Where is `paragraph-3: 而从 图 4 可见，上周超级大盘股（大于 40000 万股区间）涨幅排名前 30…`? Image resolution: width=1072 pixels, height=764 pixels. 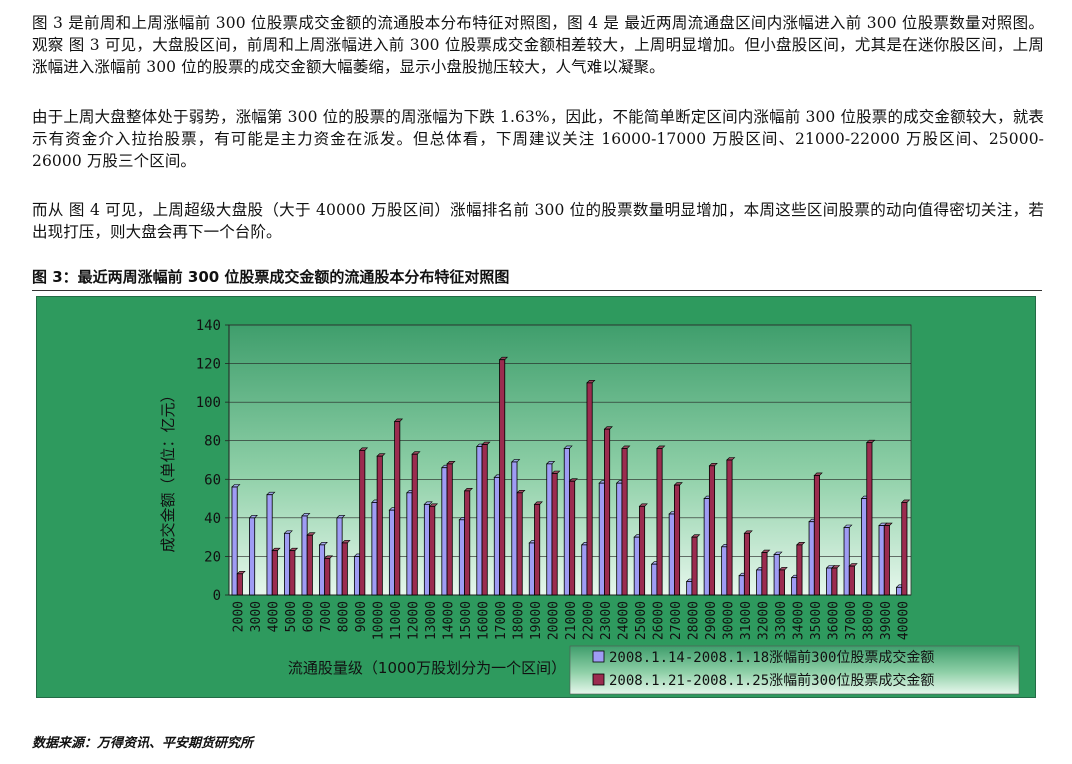 paragraph-3: 而从 图 4 可见，上周超级大盘股（大于 40000 万股区间）涨幅排名前 30… is located at coordinates (538, 221).